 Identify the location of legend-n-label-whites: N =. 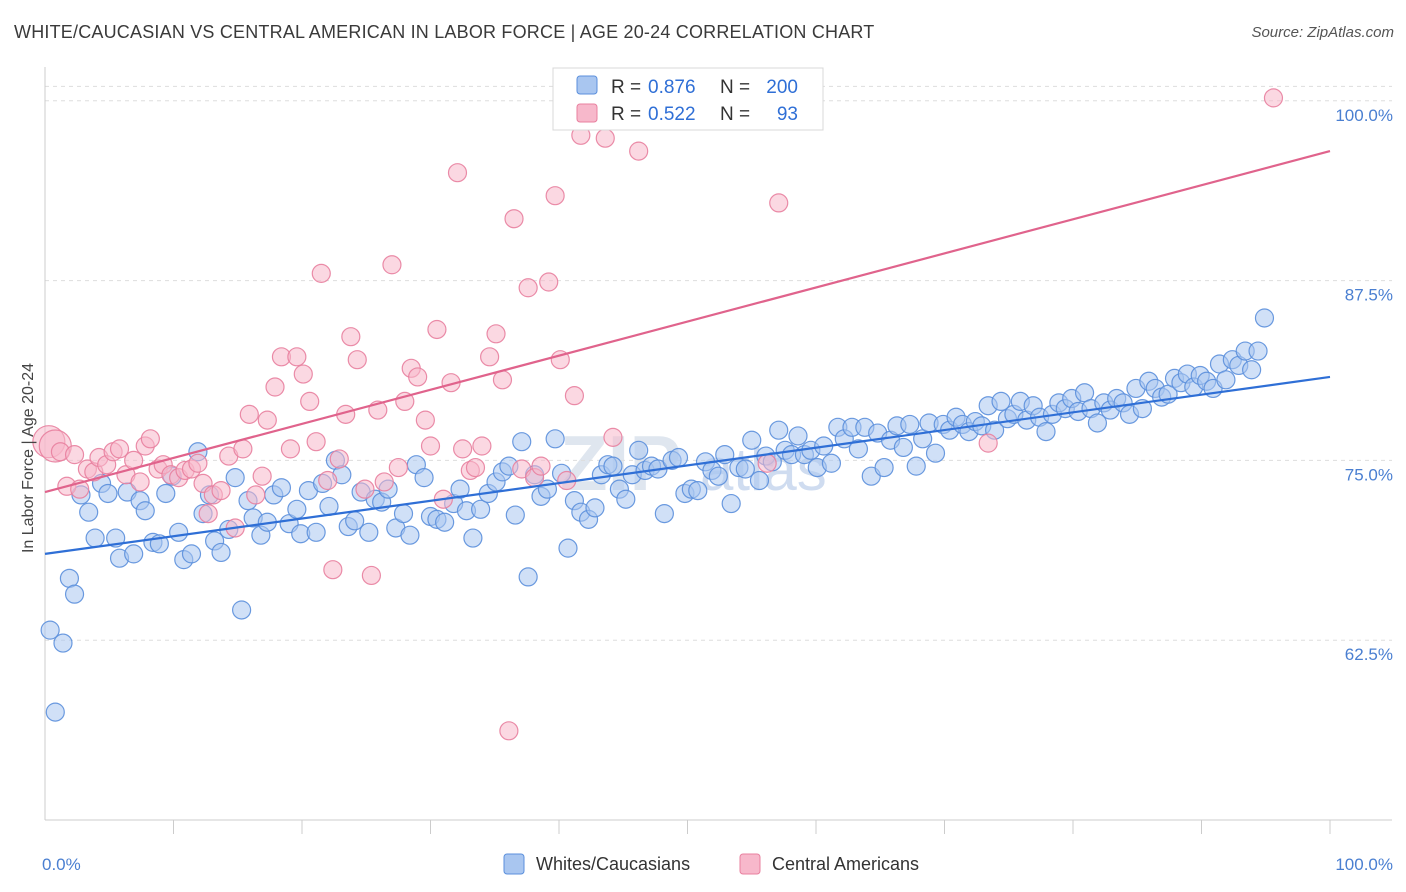
(735, 87).